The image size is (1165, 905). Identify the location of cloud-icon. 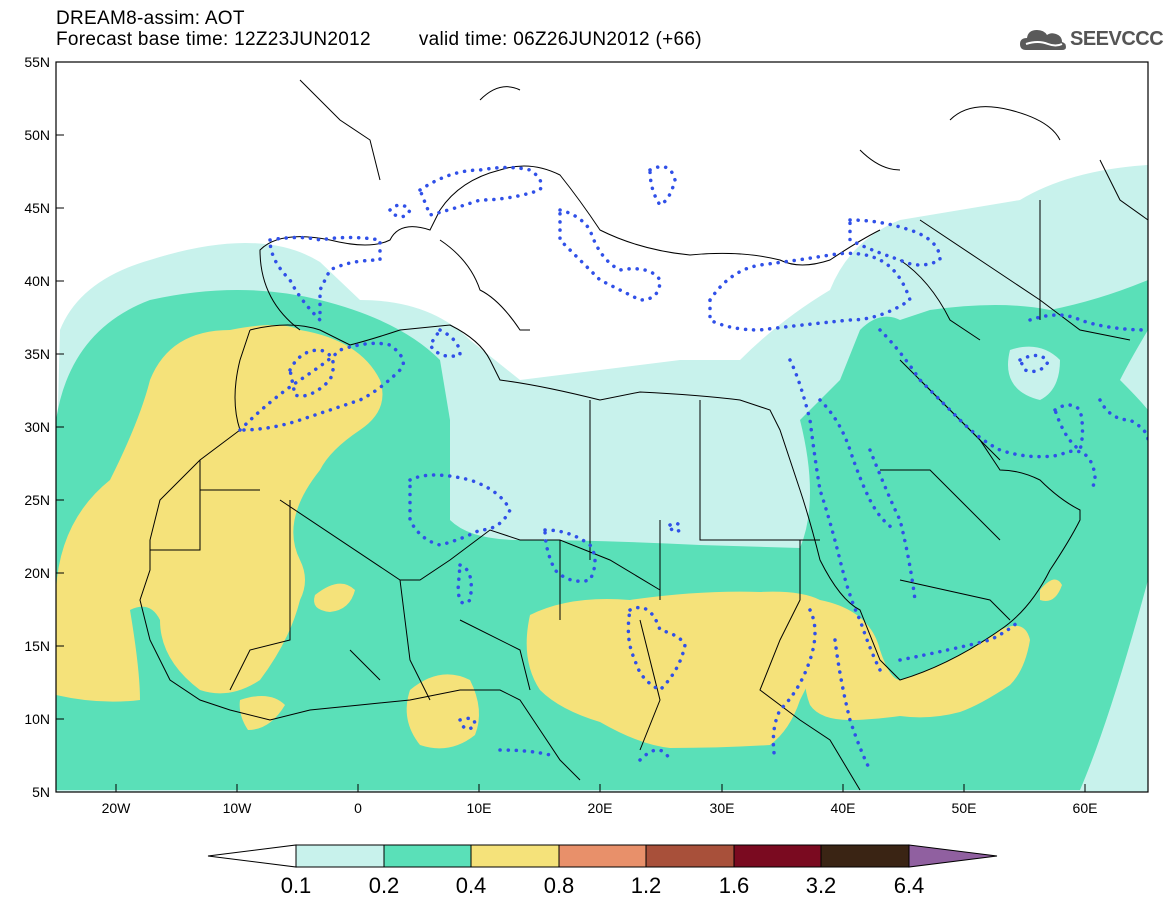
(1043, 40).